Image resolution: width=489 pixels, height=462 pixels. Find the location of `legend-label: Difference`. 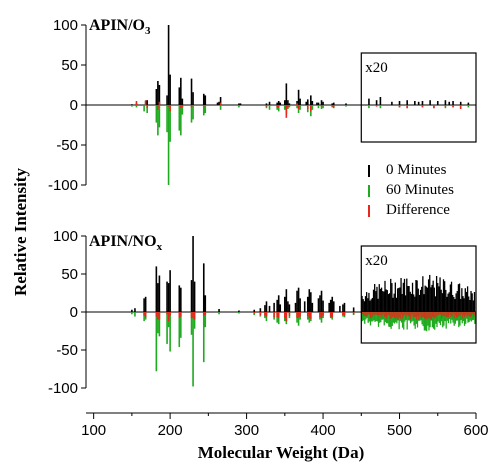

legend-label: Difference is located at coordinates (418, 210).